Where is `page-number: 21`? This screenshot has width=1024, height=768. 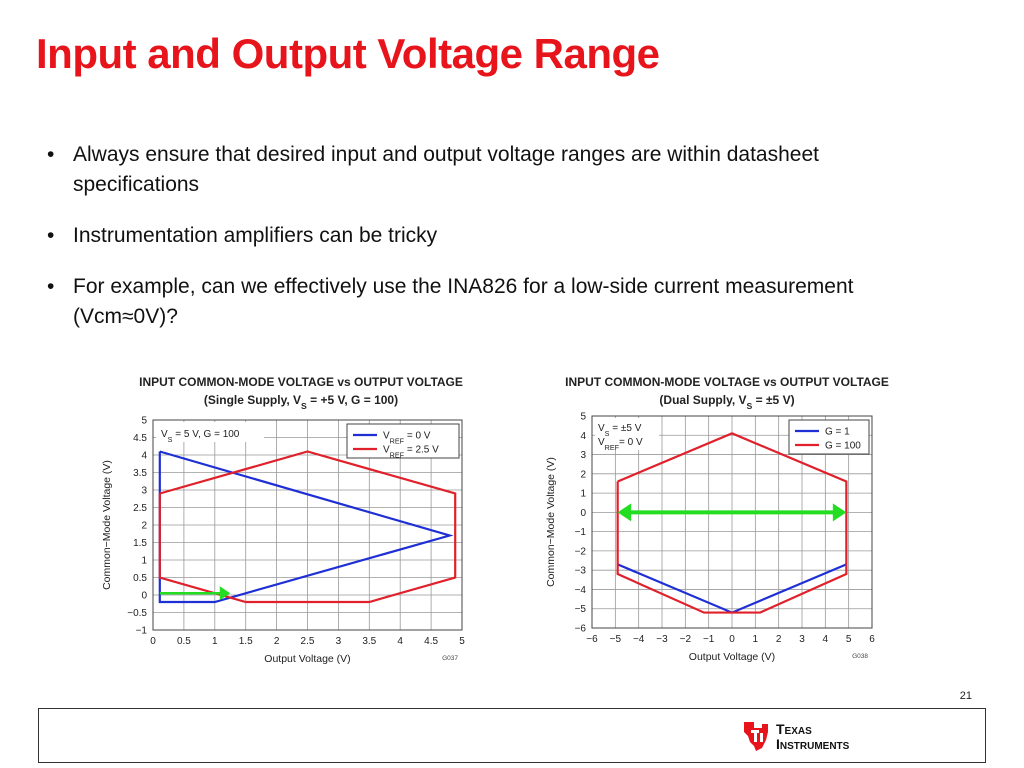
page-number: 21 is located at coordinates (965, 696).